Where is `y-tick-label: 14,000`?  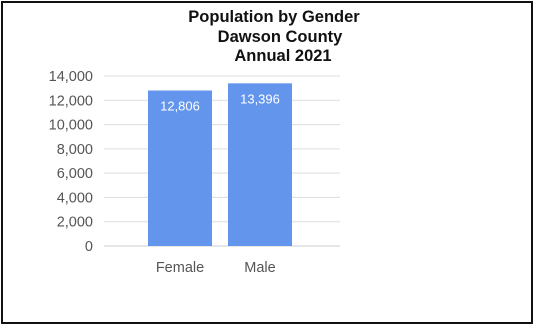
y-tick-label: 14,000 is located at coordinates (71, 77).